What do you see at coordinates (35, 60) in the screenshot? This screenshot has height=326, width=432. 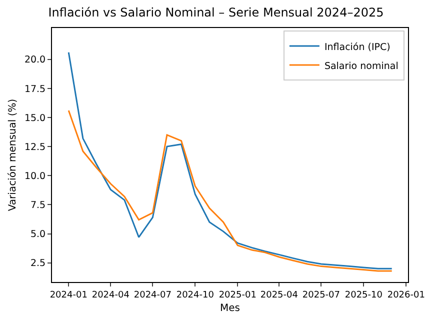 I see `y-tick-label: 20.0` at bounding box center [35, 60].